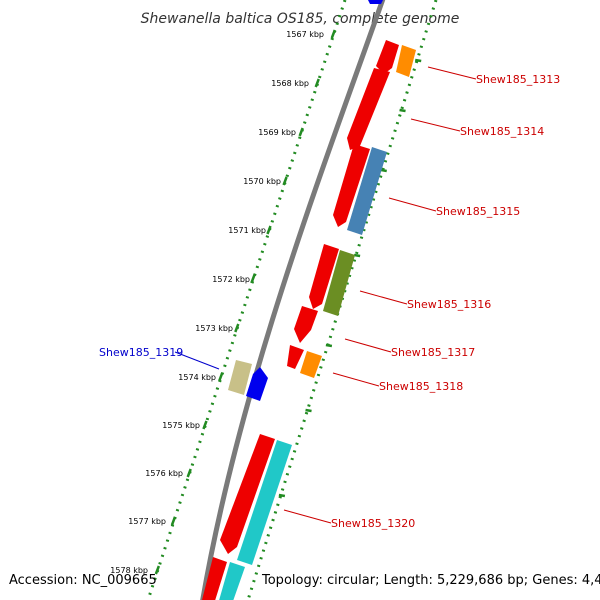 This screenshot has height=600, width=600. I want to click on cds-arrow-1318a, so click(295, 357).